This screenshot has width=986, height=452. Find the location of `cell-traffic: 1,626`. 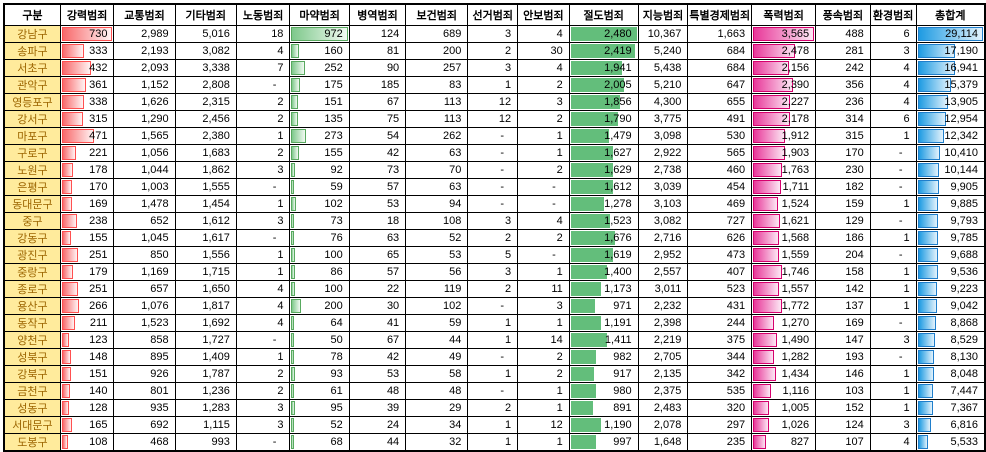

cell-traffic: 1,626 is located at coordinates (144, 101).